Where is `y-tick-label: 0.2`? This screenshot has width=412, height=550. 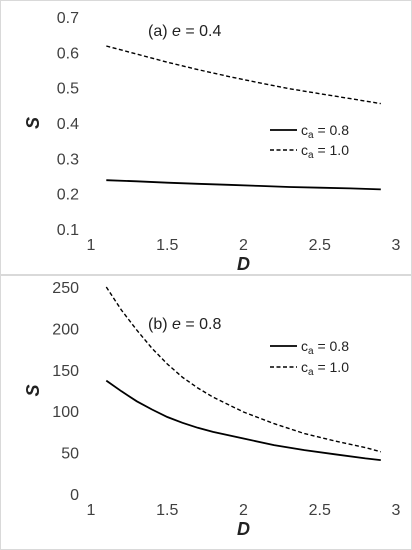 y-tick-label: 0.2 is located at coordinates (68, 195).